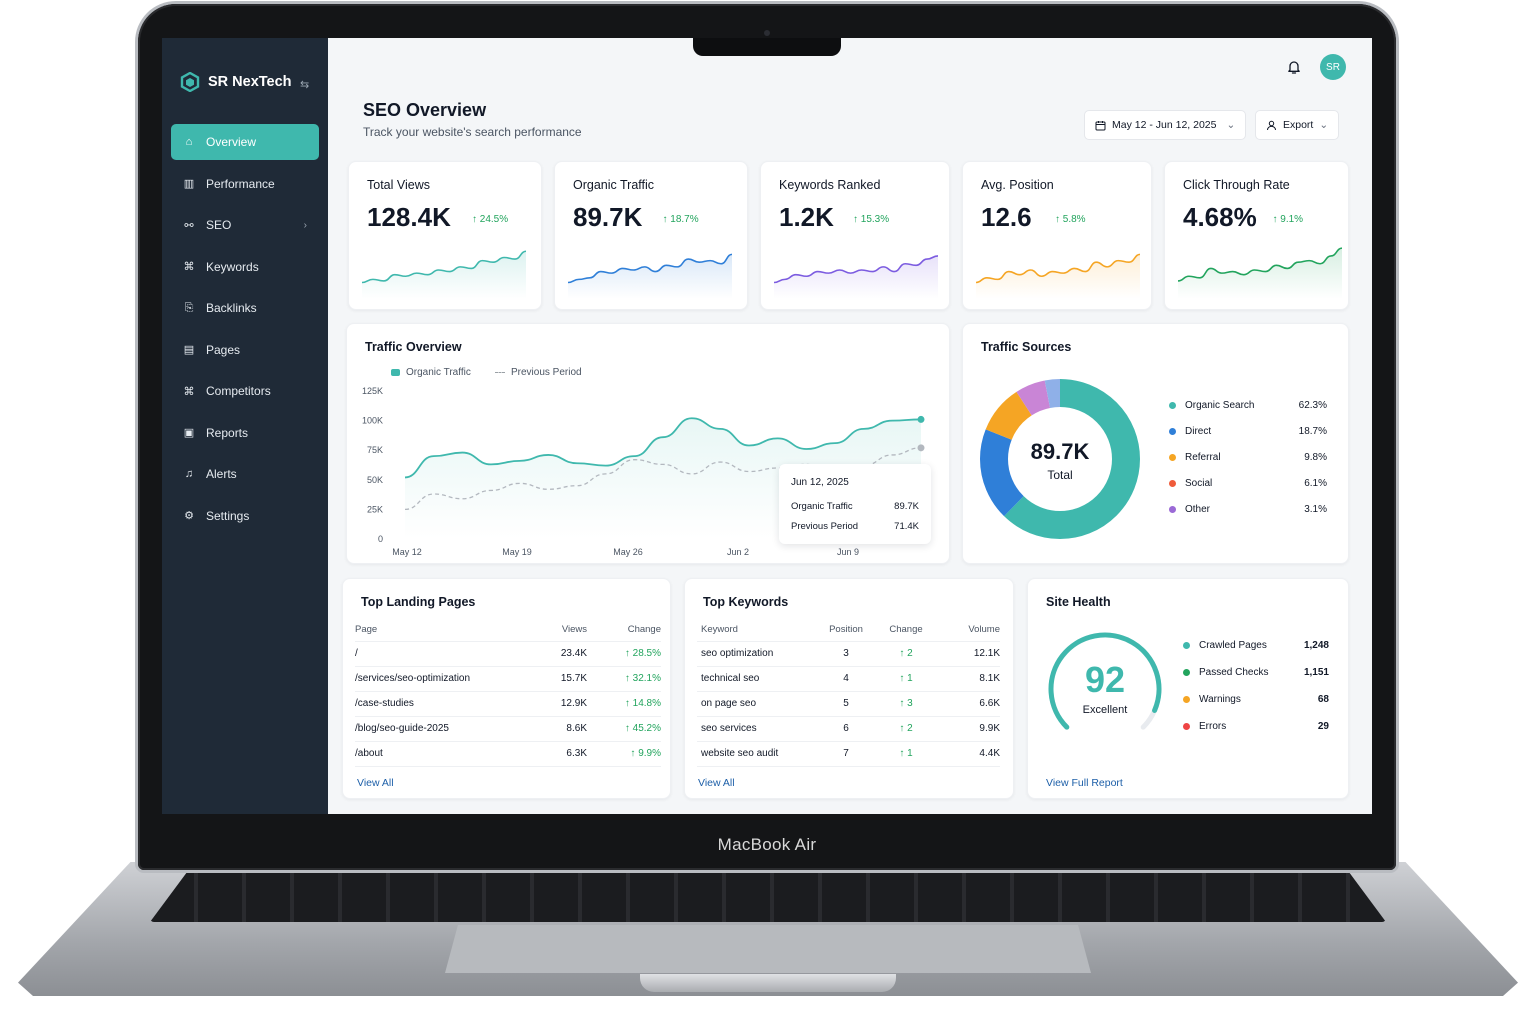 Image resolution: width=1536 pixels, height=1024 pixels. Describe the element at coordinates (236, 82) in the screenshot. I see `brand-logo: SR NexTech` at that location.